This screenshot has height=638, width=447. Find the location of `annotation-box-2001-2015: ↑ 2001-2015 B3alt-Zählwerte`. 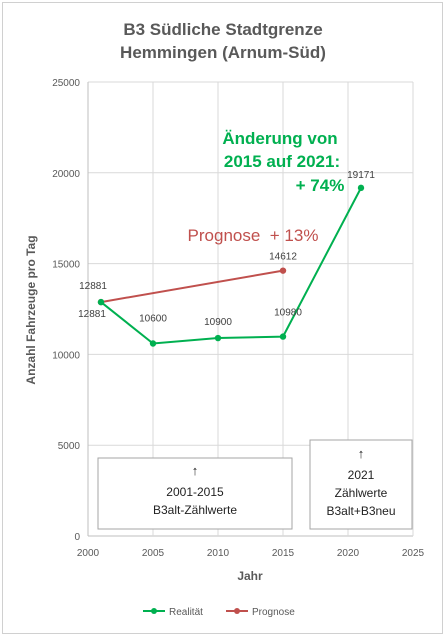

annotation-box-2001-2015: ↑ 2001-2015 B3alt-Zählwerte is located at coordinates (195, 493).